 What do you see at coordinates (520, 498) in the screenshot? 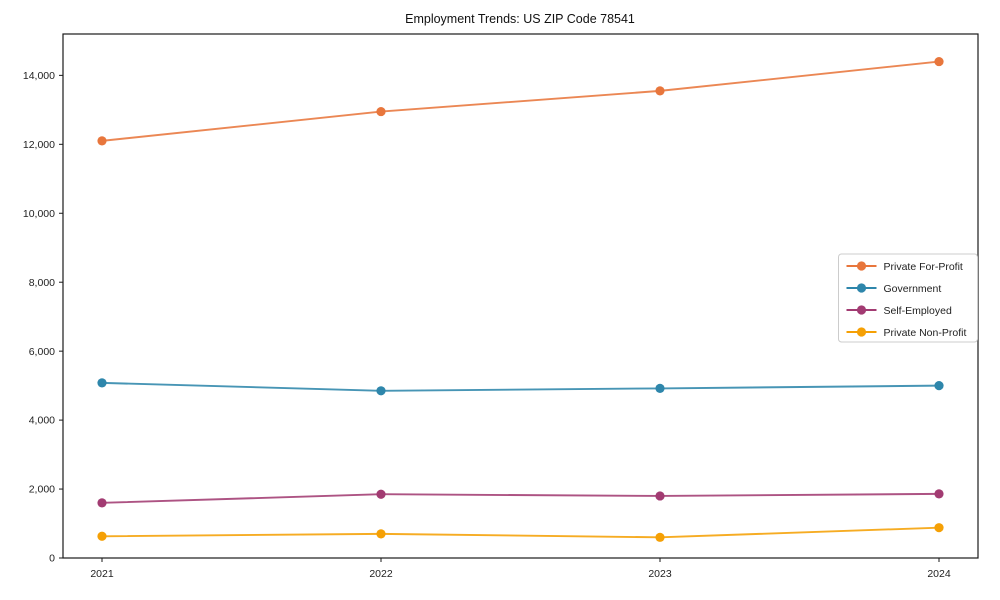
I see `series-line-self-employed` at bounding box center [520, 498].